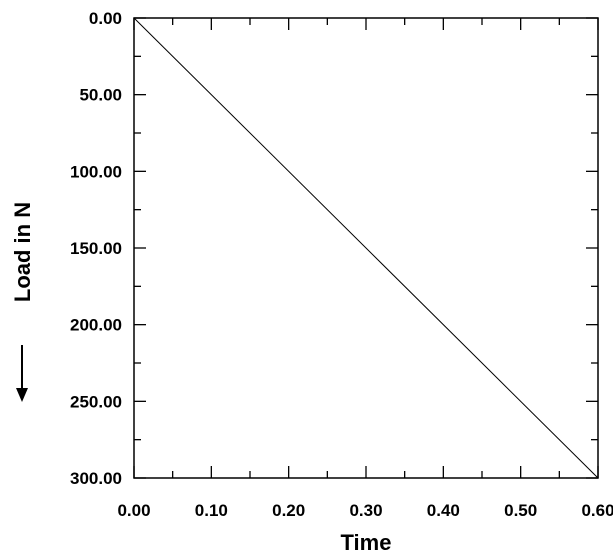 Image resolution: width=613 pixels, height=554 pixels. What do you see at coordinates (96, 171) in the screenshot?
I see `y-tick-label: 100.00` at bounding box center [96, 171].